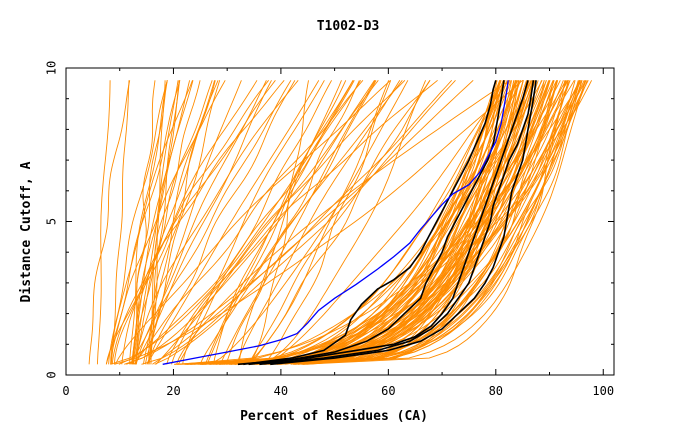 The image size is (680, 440). What do you see at coordinates (281, 391) in the screenshot?
I see `x-tick-label: 40` at bounding box center [281, 391].